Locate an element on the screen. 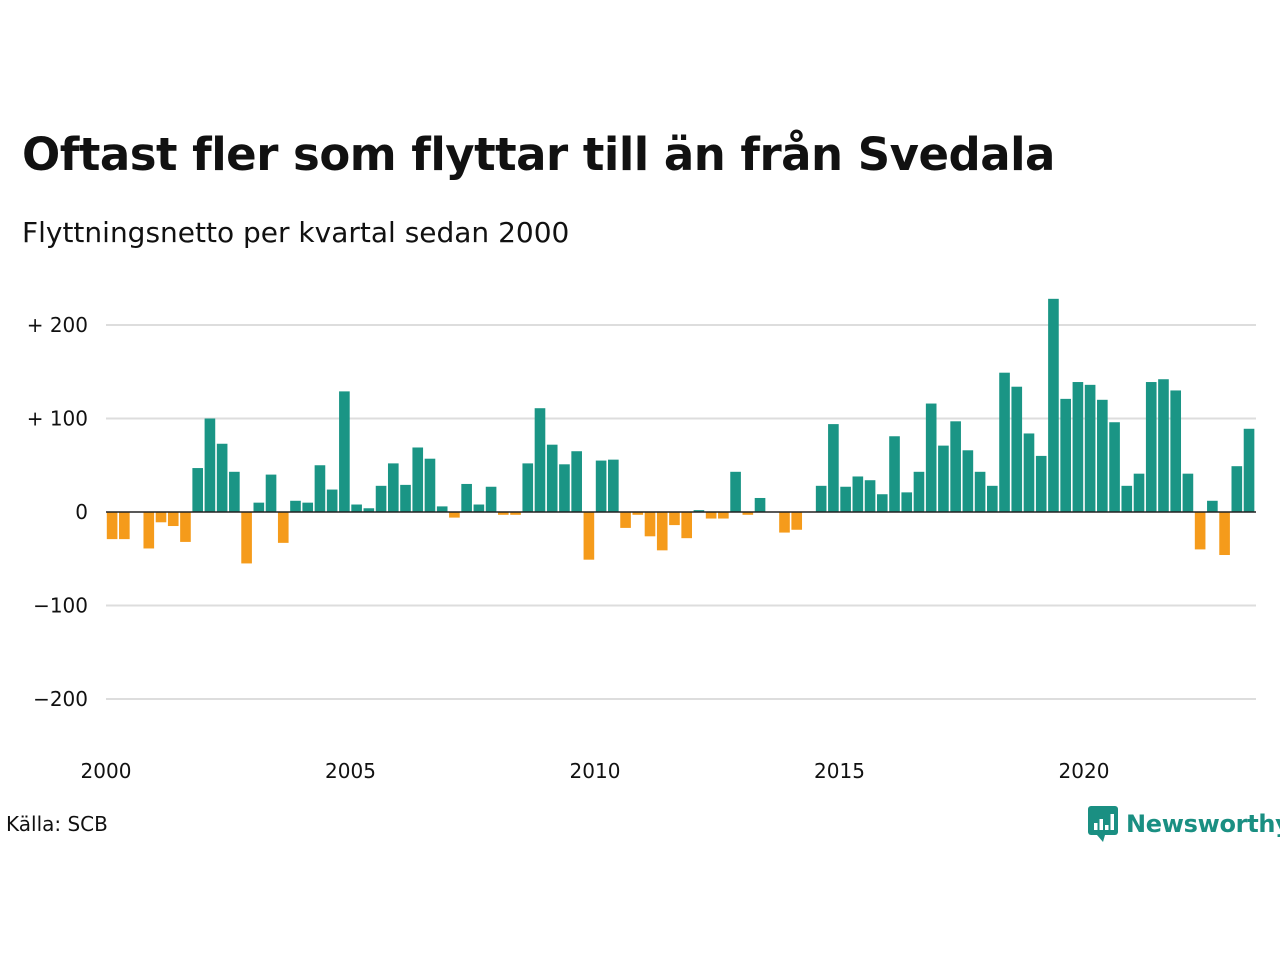  y-tick-label: + 200 is located at coordinates (57, 325).